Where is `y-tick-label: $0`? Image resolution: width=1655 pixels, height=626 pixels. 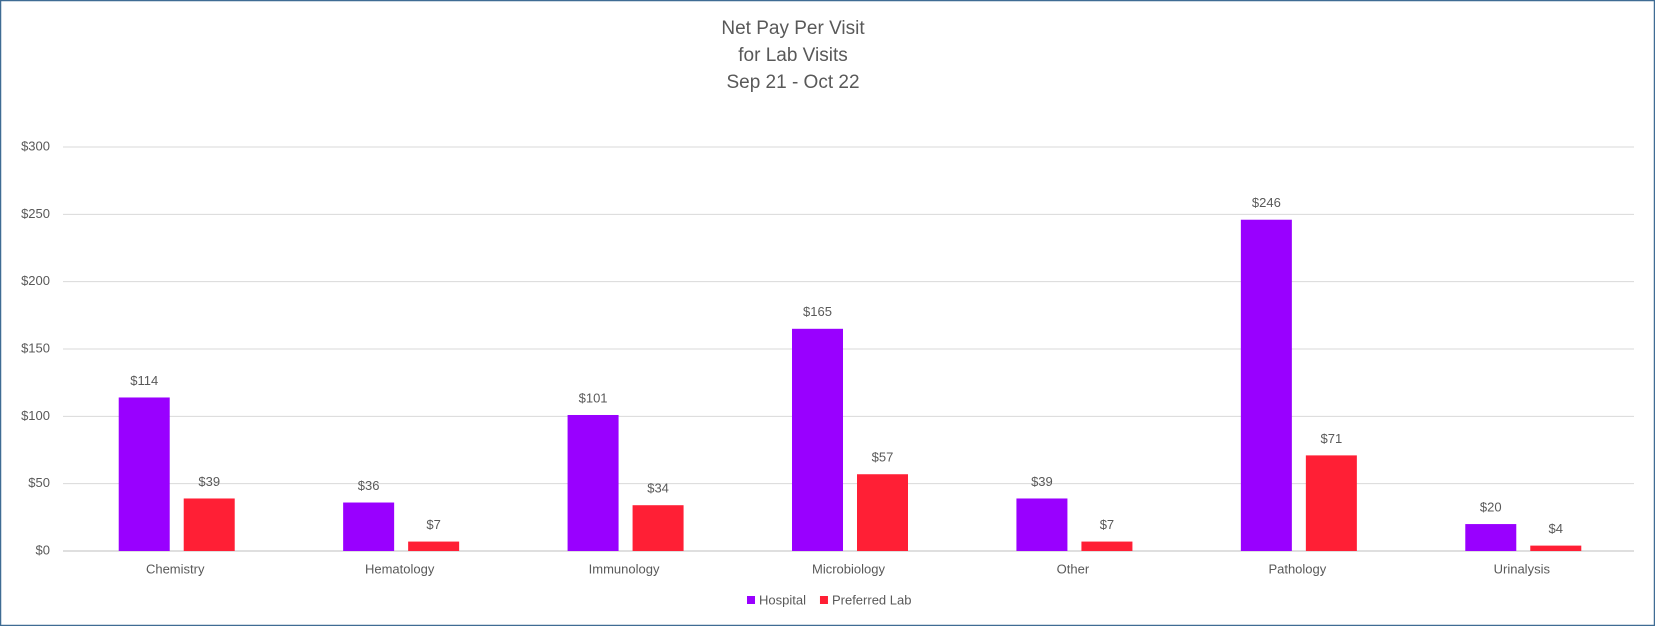 y-tick-label: $0 is located at coordinates (43, 549).